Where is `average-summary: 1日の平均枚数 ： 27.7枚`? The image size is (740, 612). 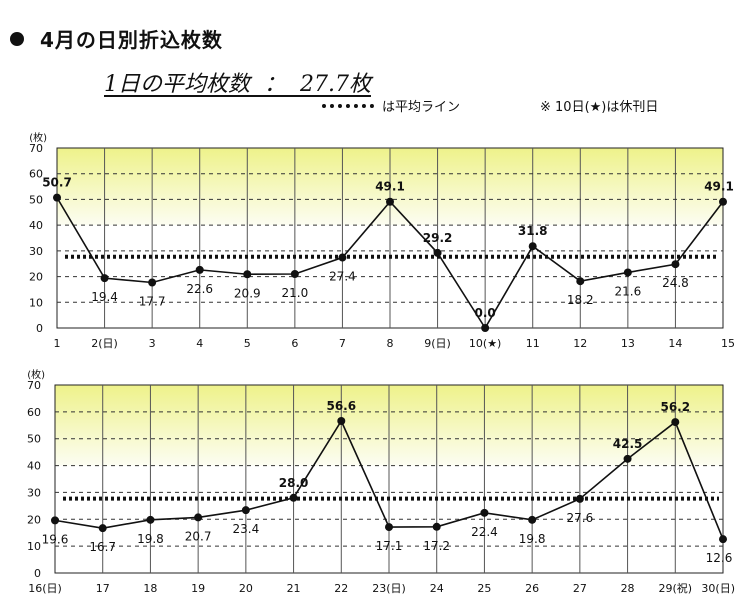
average-summary: 1日の平均枚数 ： 27.7枚 is located at coordinates (237, 84).